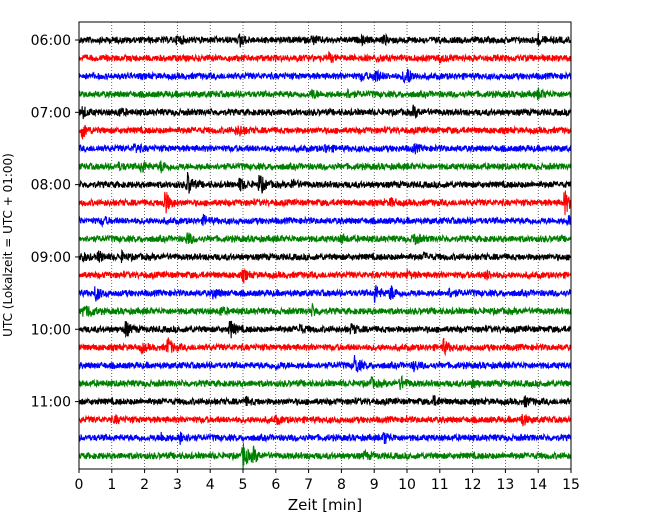 This screenshot has height=520, width=650. What do you see at coordinates (374, 485) in the screenshot?
I see `x-tick-label: 9` at bounding box center [374, 485].